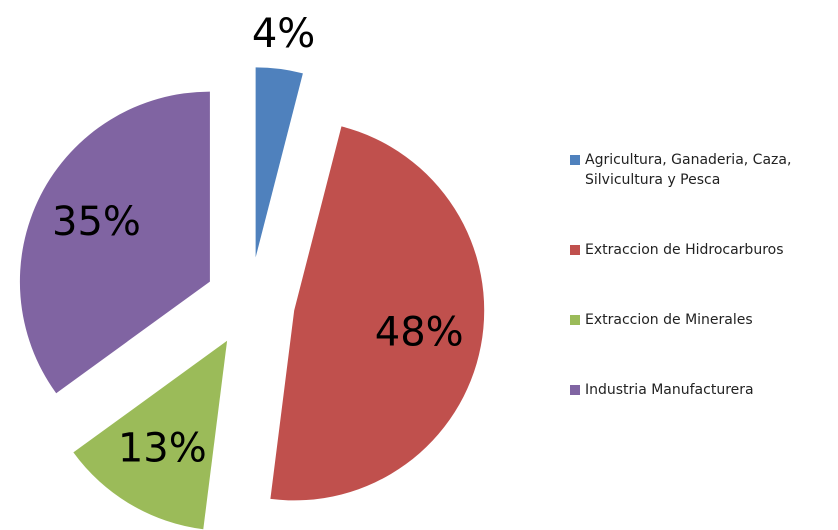 This screenshot has height=530, width=838. Describe the element at coordinates (96, 222) in the screenshot. I see `data-label: 35%` at that location.